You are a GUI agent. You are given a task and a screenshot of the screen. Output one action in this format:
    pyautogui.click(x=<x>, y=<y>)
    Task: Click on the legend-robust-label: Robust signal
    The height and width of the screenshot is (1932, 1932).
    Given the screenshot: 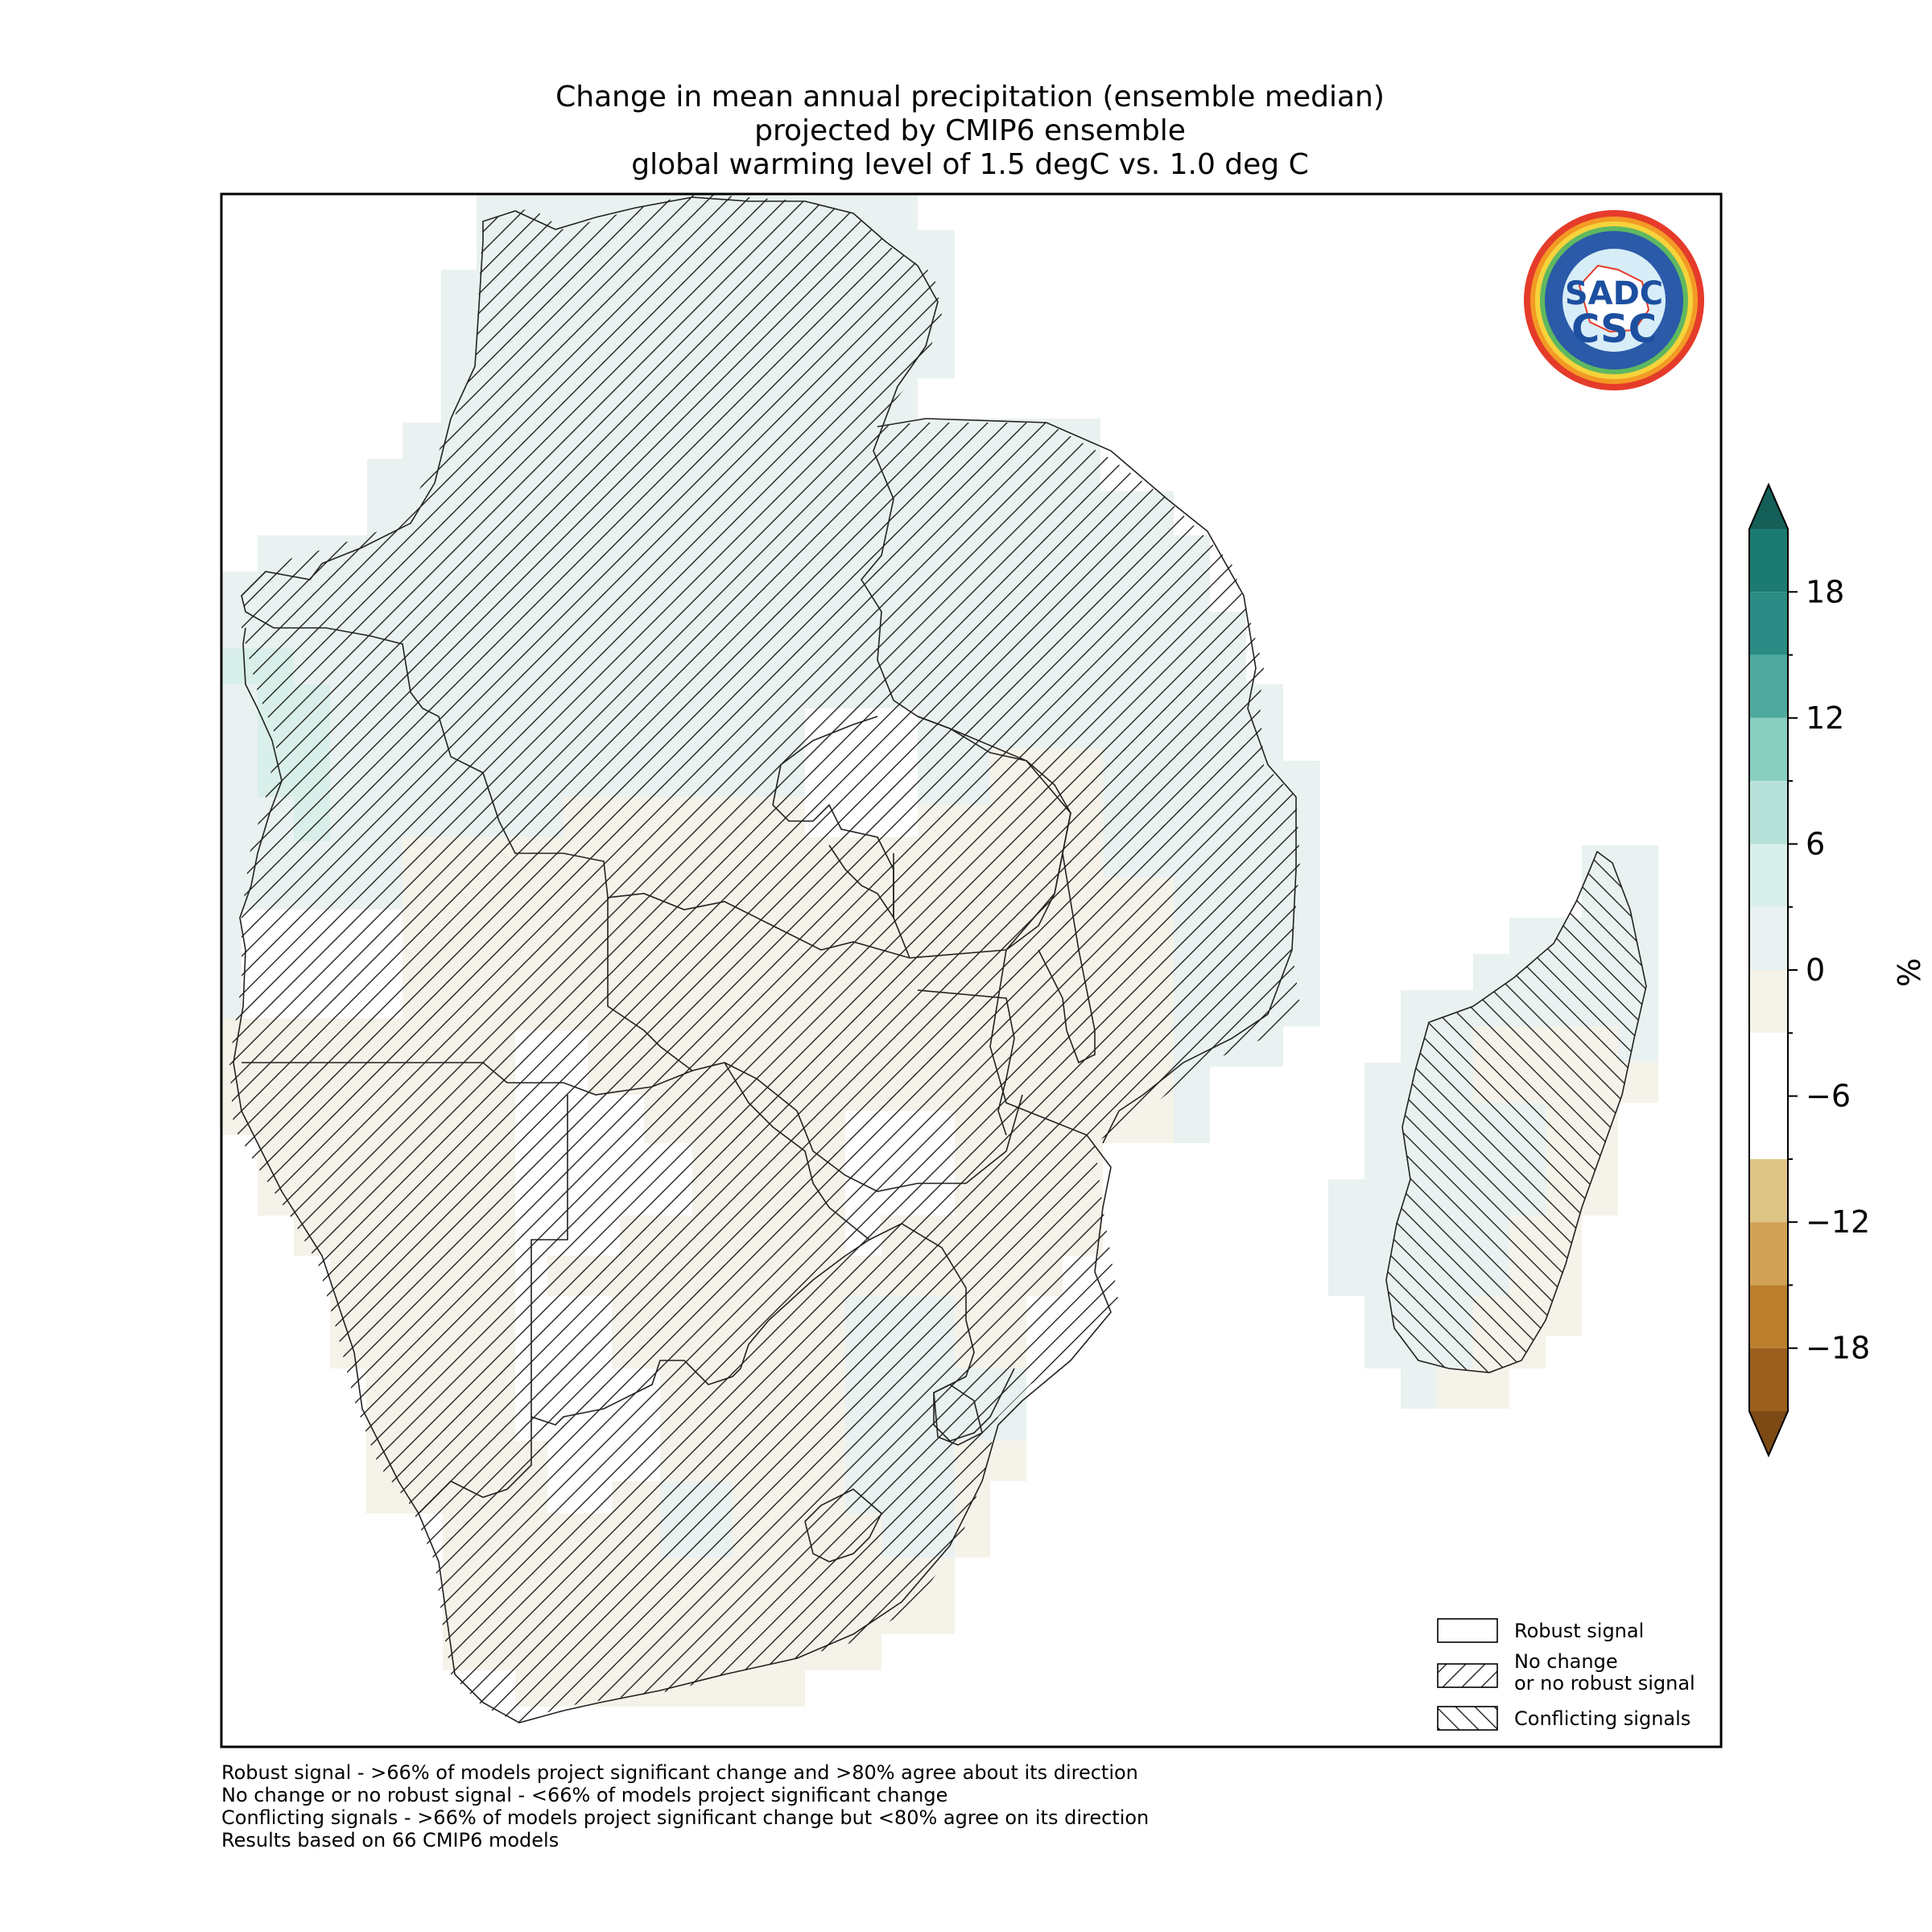 What is the action you would take?
    pyautogui.click(x=1579, y=1631)
    